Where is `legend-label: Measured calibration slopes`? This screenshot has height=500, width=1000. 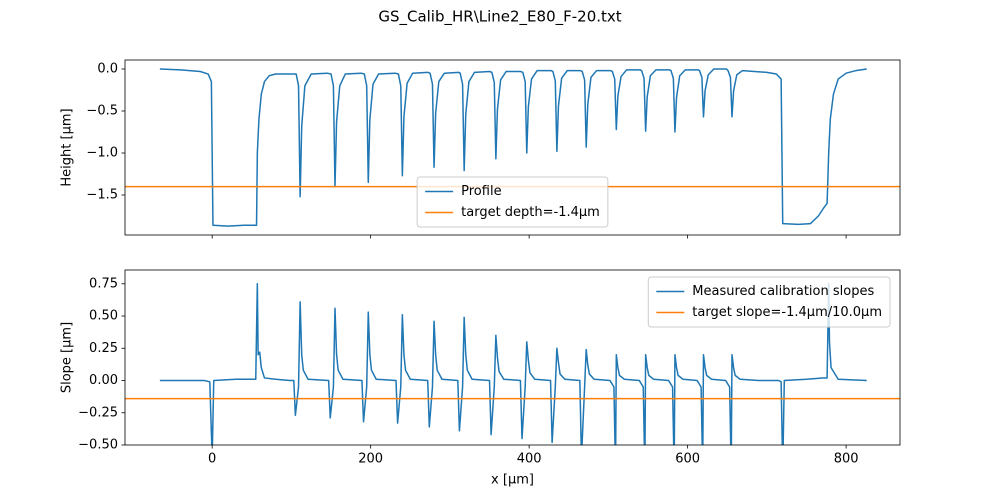 legend-label: Measured calibration slopes is located at coordinates (783, 291).